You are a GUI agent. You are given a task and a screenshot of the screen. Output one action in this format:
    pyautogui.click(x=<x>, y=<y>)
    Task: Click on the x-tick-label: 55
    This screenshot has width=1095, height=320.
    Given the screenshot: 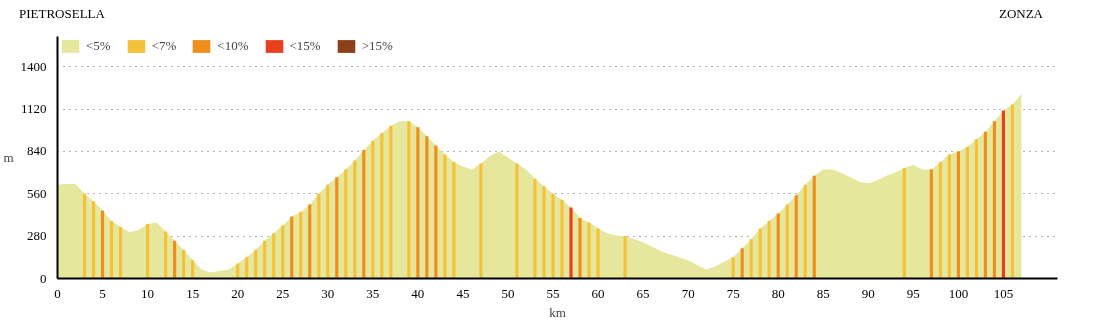 What is the action you would take?
    pyautogui.click(x=553, y=293)
    